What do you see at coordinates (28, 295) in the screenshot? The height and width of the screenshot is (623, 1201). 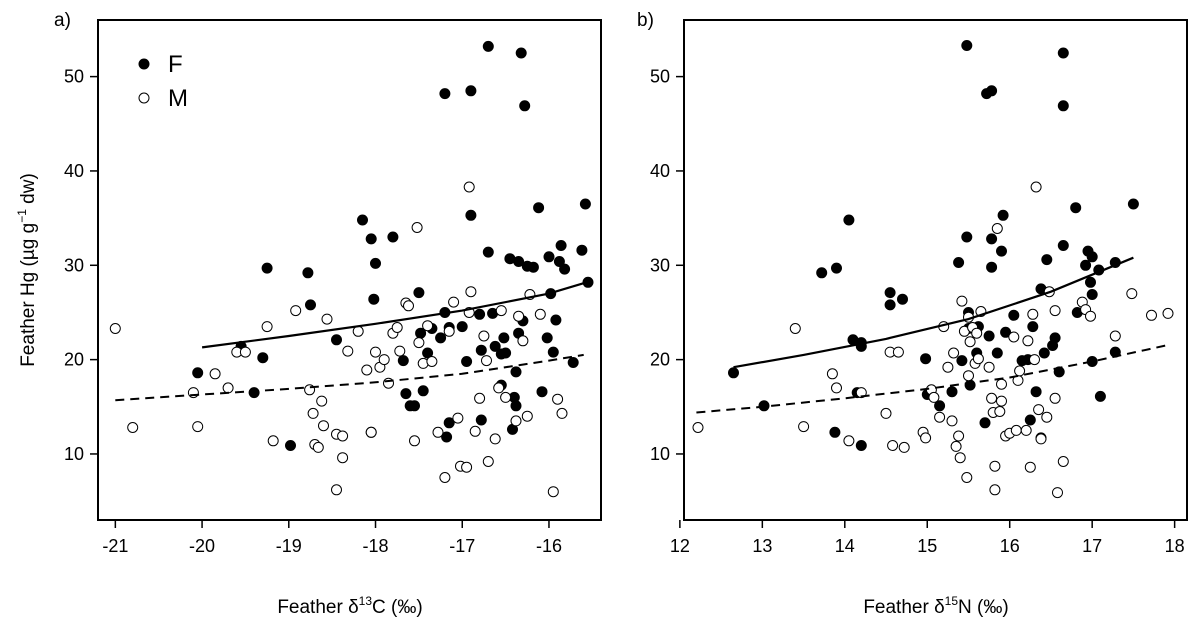 I see `y-axis-title-main: Feather Hg (µg g` at bounding box center [28, 295].